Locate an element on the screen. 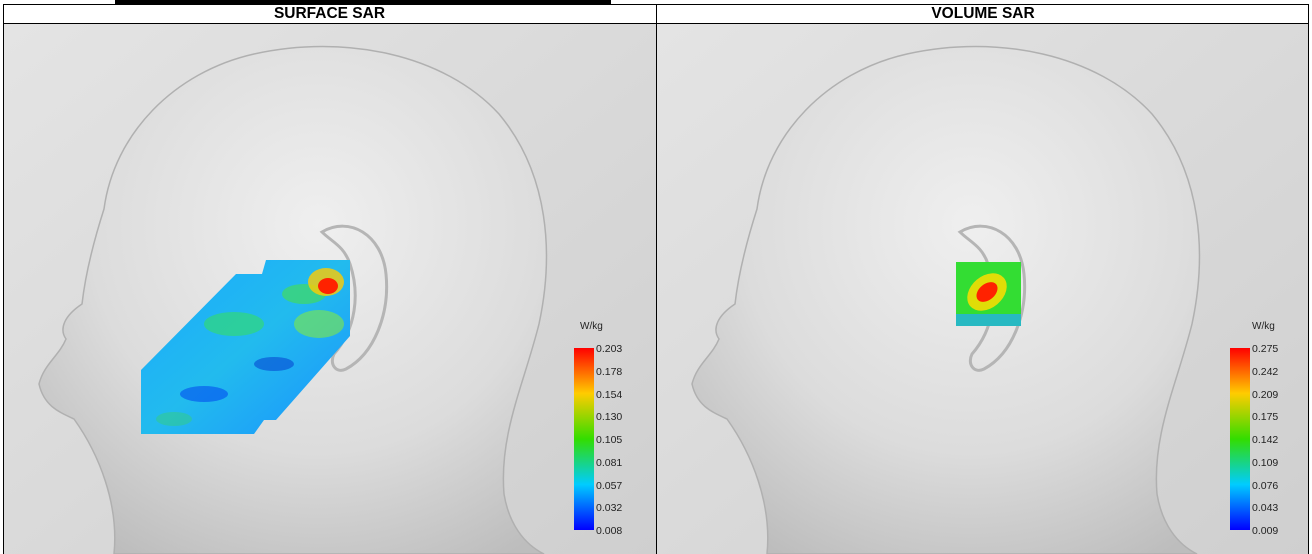 This screenshot has height=554, width=1312. volume-sar-title: VOLUME SAR is located at coordinates (983, 13).